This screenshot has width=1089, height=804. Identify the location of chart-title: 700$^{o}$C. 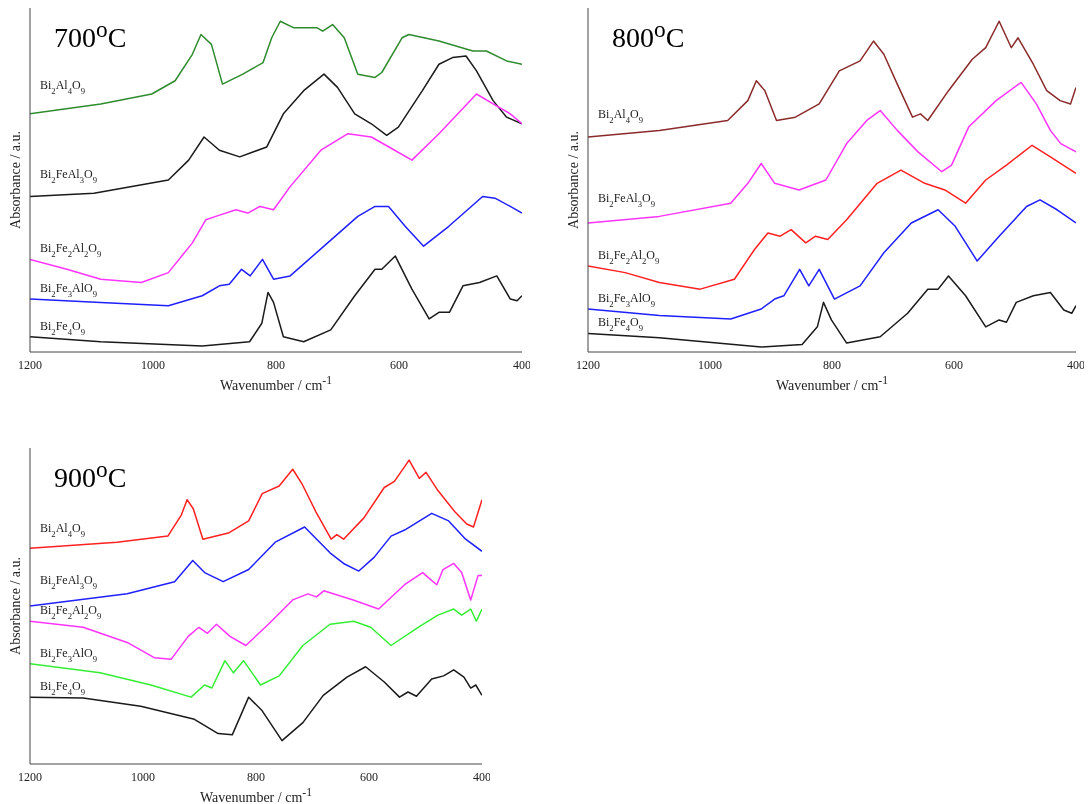
(90, 35).